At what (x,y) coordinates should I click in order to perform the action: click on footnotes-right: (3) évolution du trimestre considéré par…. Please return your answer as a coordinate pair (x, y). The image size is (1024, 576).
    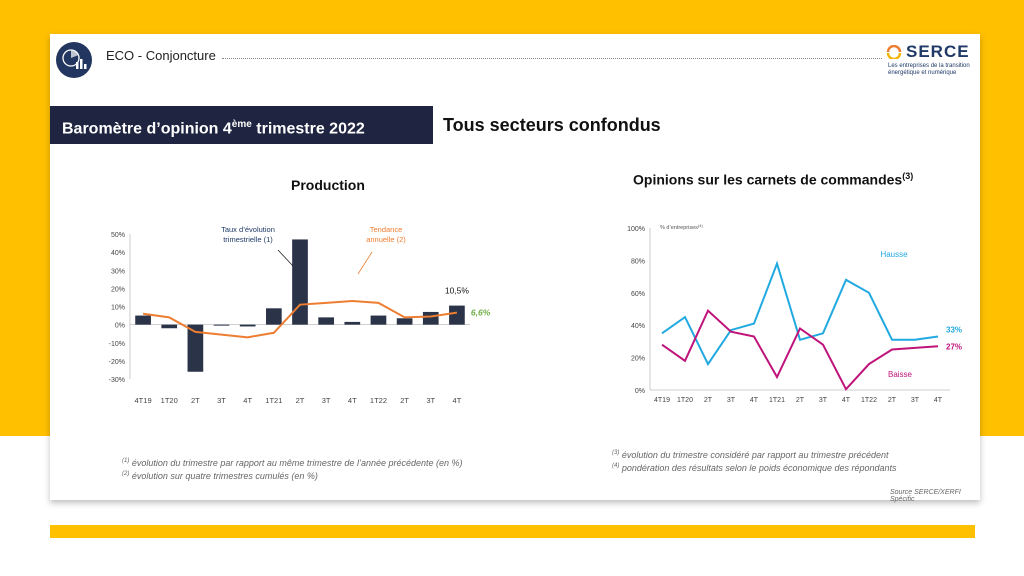
    Looking at the image, I should click on (754, 461).